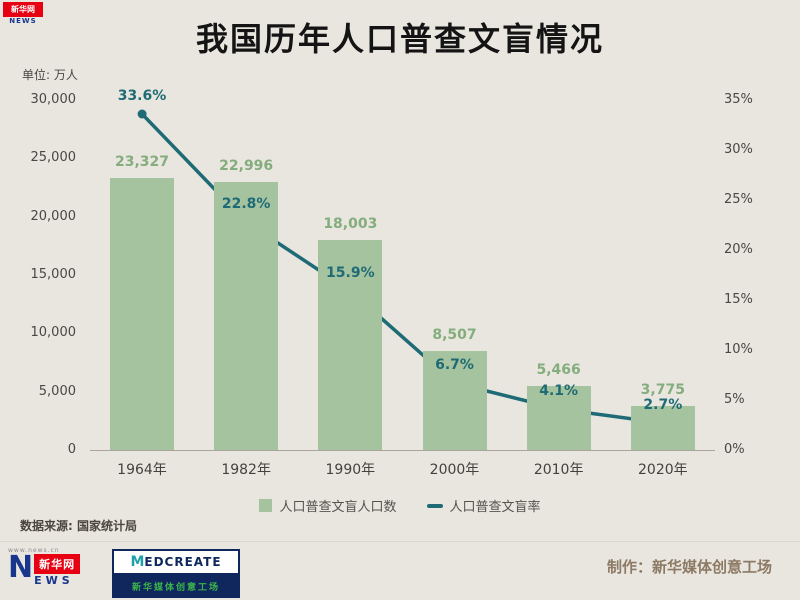 The width and height of the screenshot is (800, 600). I want to click on legend-line-label: 人口普查文盲率, so click(495, 507).